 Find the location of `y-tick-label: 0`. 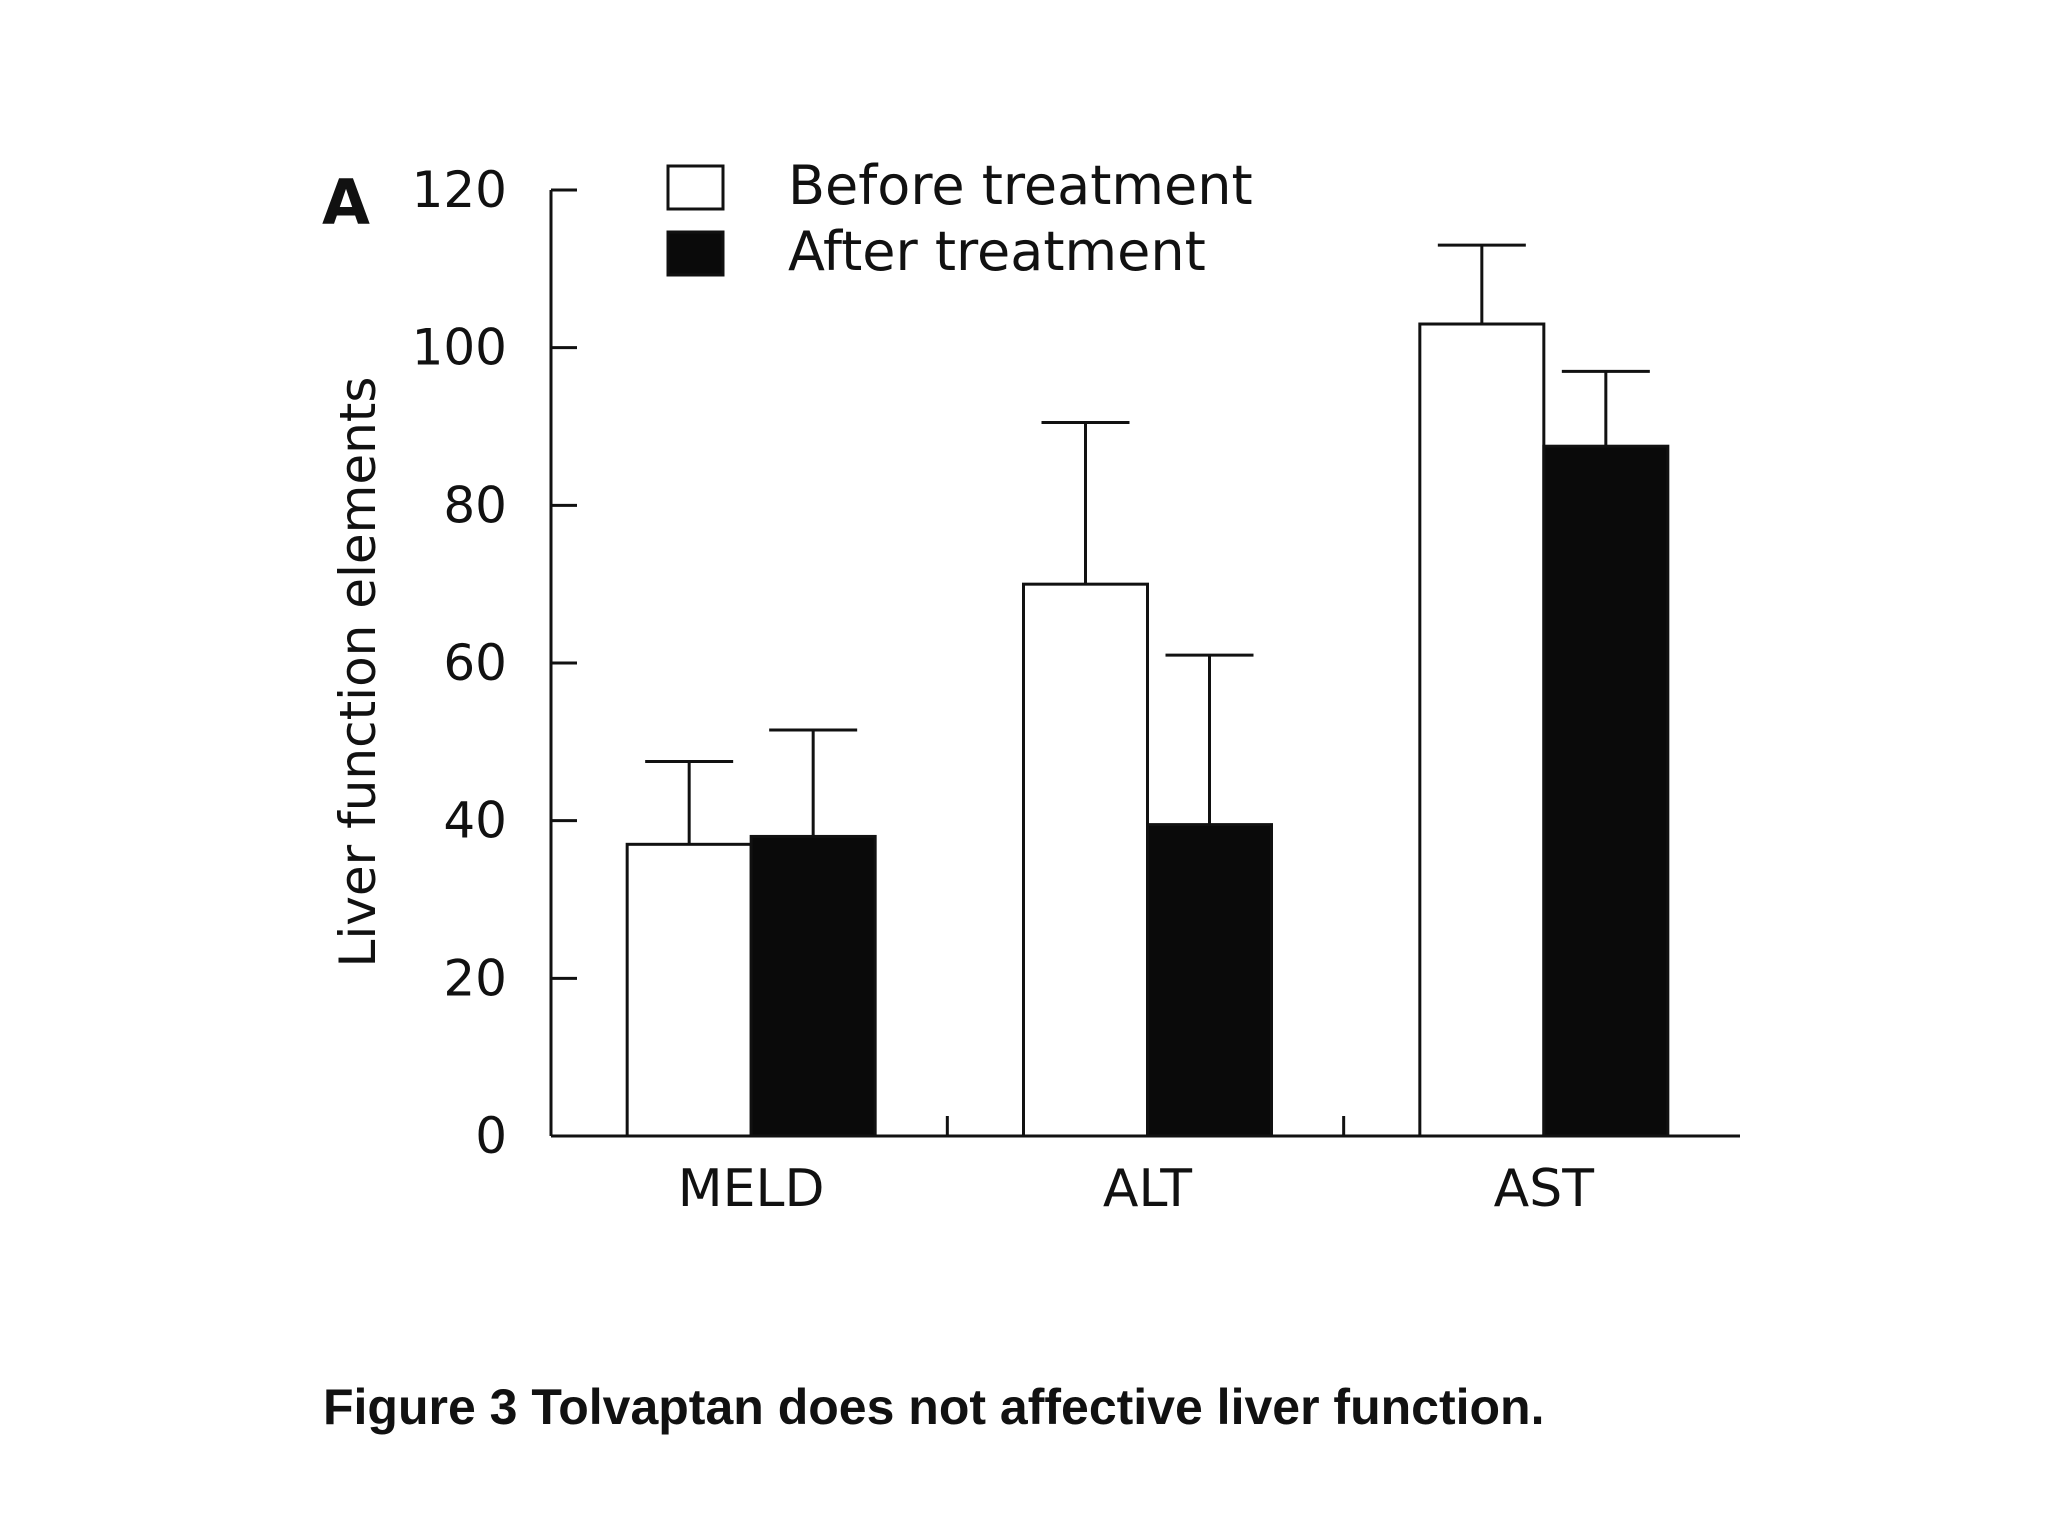

y-tick-label: 0 is located at coordinates (491, 1136).